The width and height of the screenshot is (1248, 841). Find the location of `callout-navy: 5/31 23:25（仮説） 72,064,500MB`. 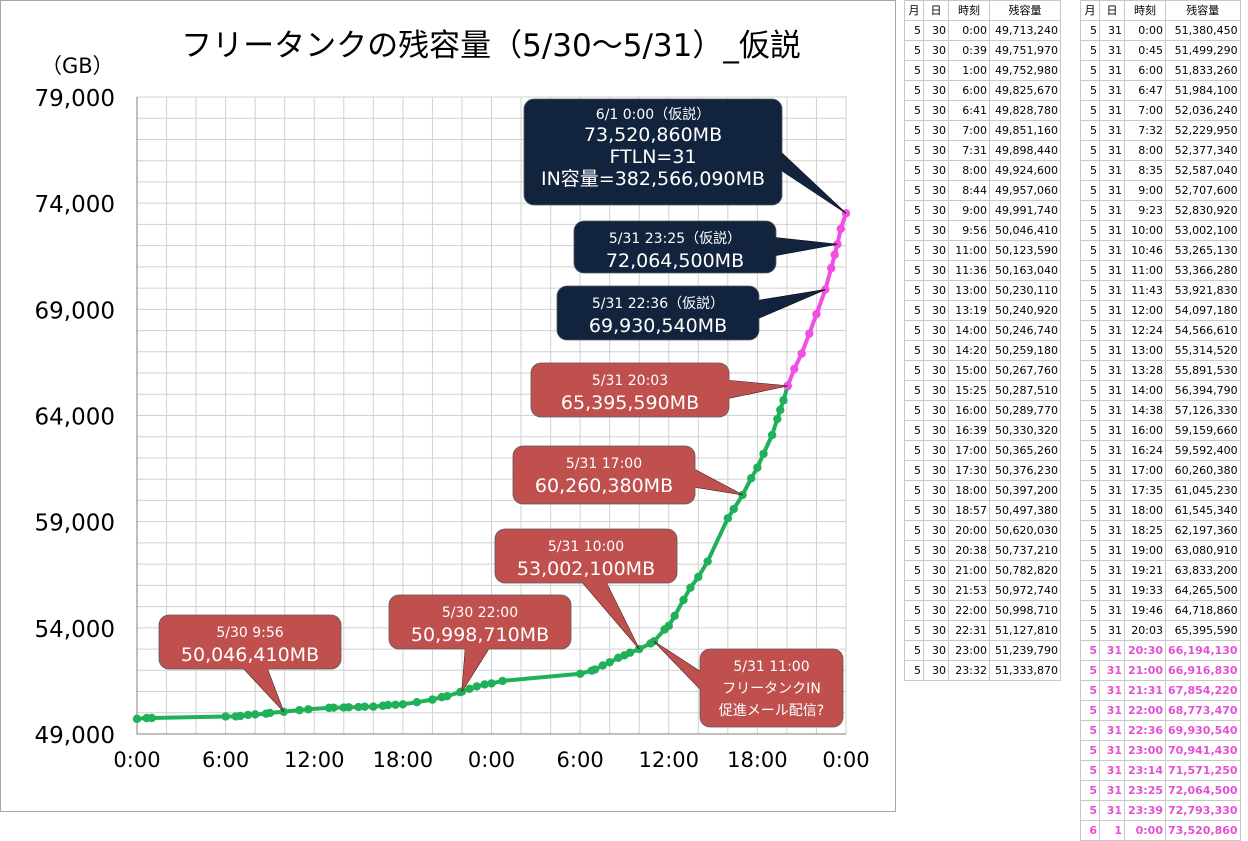

callout-navy: 5/31 23:25（仮説） 72,064,500MB is located at coordinates (705, 247).